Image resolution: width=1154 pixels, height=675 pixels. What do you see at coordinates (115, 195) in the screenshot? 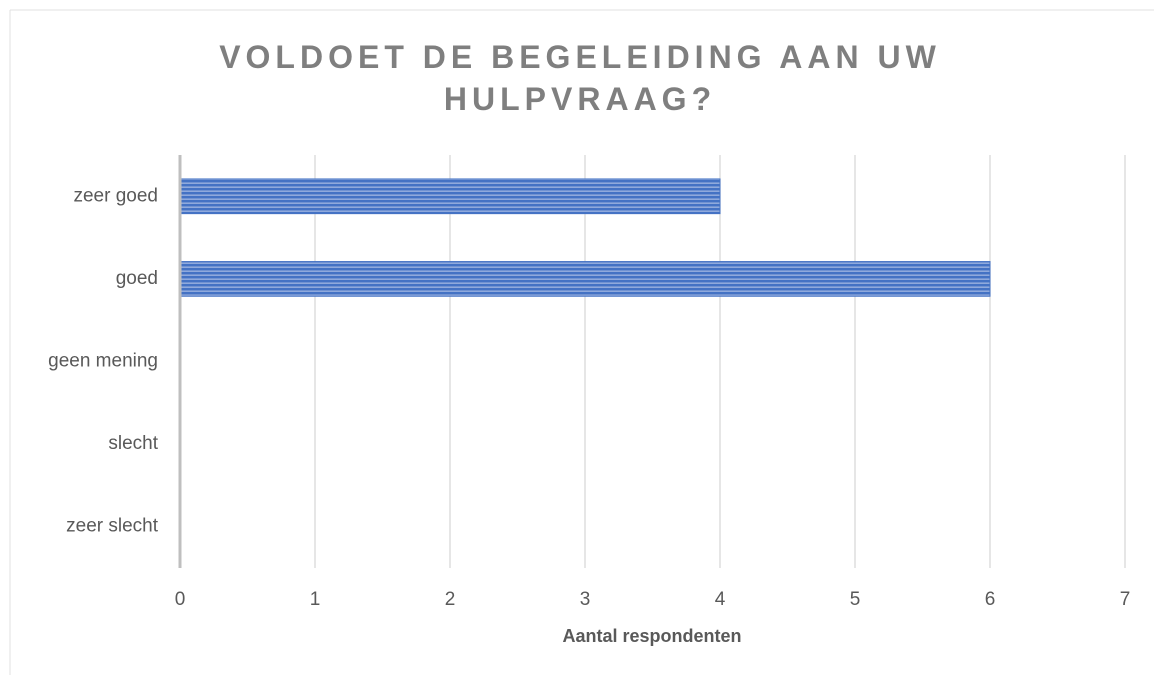
I see `y-tick-label: zeer goed` at bounding box center [115, 195].